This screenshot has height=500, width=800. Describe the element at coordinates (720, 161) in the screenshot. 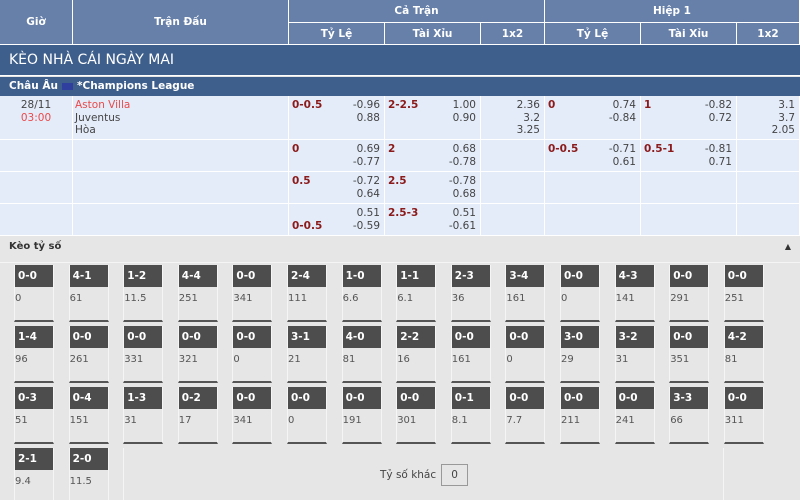

I see `odds-value: 0.71` at that location.